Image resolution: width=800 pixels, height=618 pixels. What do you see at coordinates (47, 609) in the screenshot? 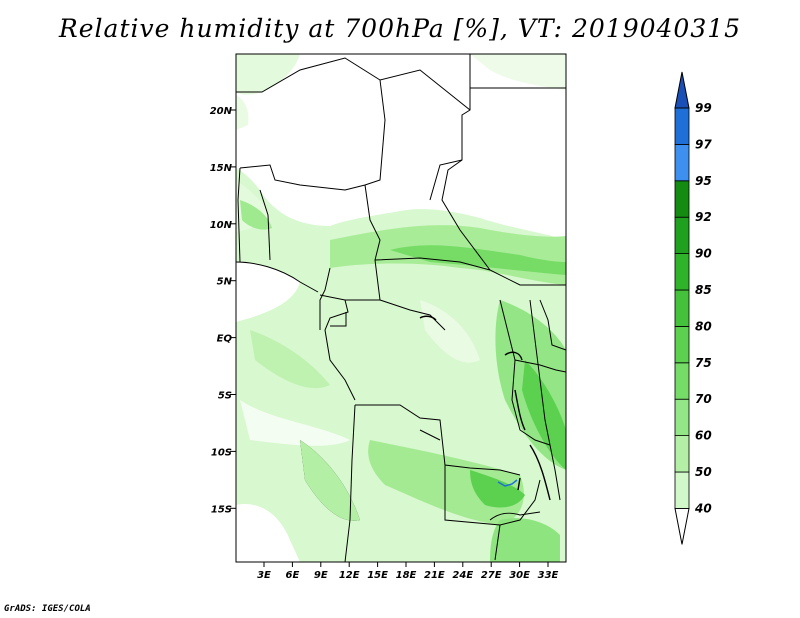
I see `footer-credit: GrADS: IGES/COLA` at bounding box center [47, 609].